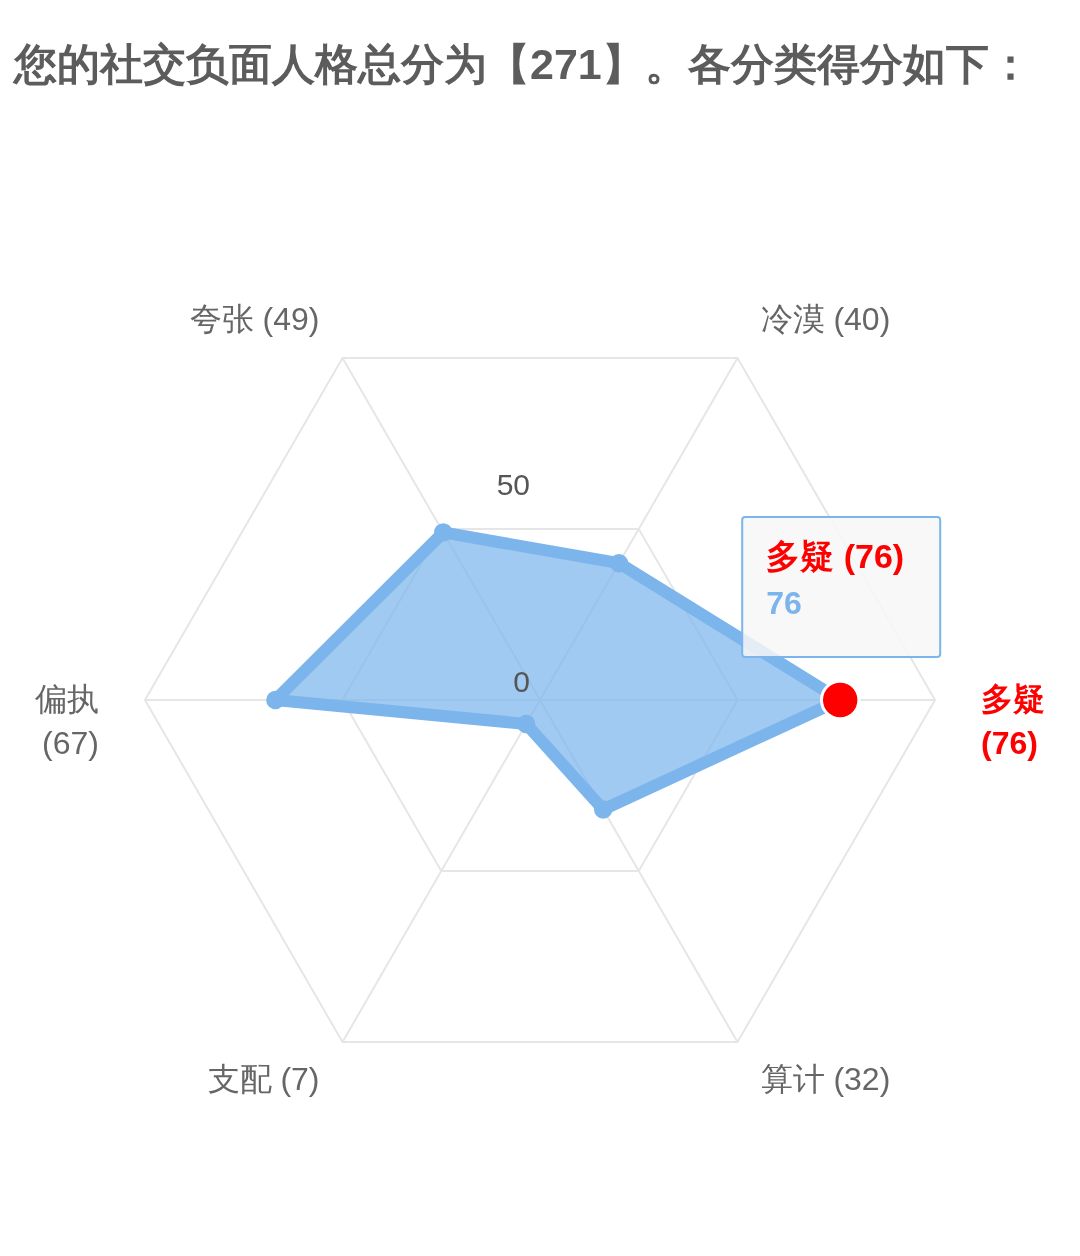 Image resolution: width=1080 pixels, height=1256 pixels. Describe the element at coordinates (513, 484) in the screenshot. I see `y-tick-label: 50` at that location.